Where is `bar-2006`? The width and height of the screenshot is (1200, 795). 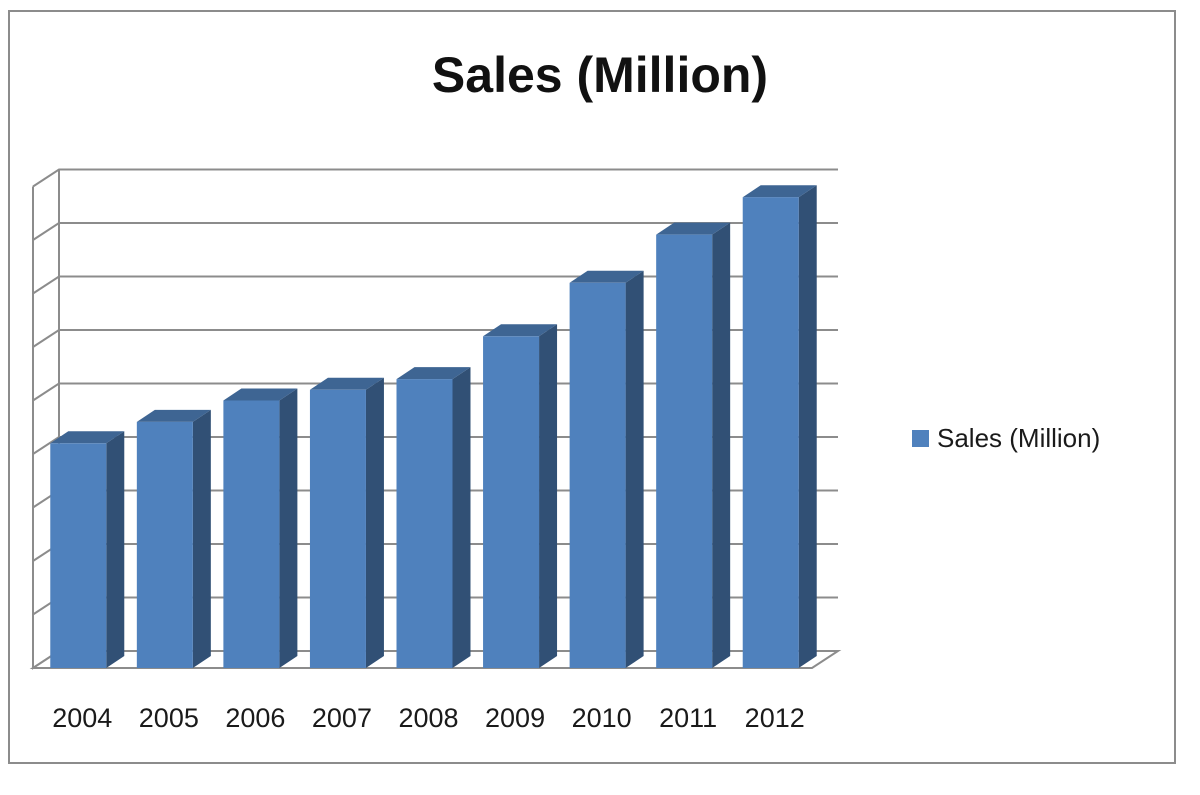
bar-2006 is located at coordinates (260, 528).